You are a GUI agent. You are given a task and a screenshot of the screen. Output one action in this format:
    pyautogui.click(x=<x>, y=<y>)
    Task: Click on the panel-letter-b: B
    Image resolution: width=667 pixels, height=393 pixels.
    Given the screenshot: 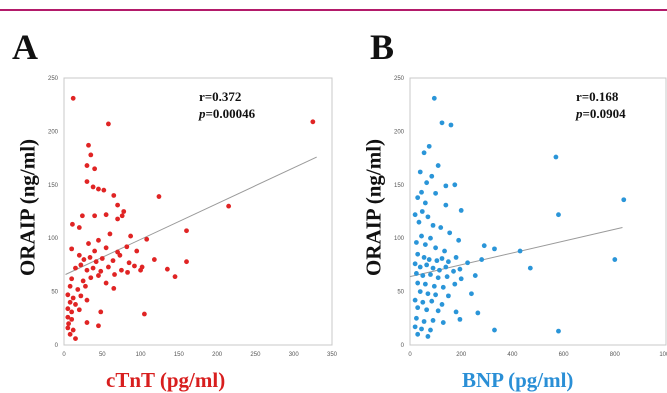 What is the action you would take?
    pyautogui.click(x=382, y=47)
    